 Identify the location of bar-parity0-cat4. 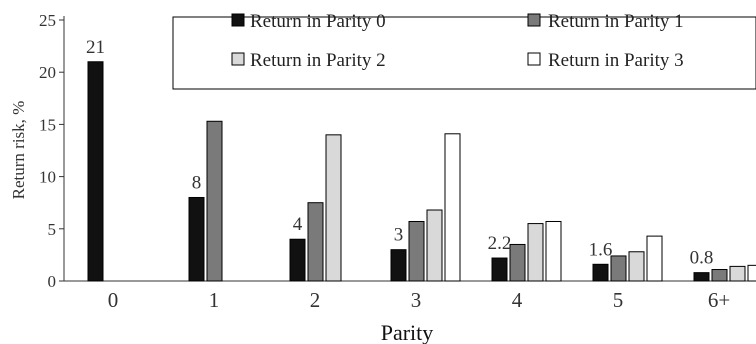
(499, 269).